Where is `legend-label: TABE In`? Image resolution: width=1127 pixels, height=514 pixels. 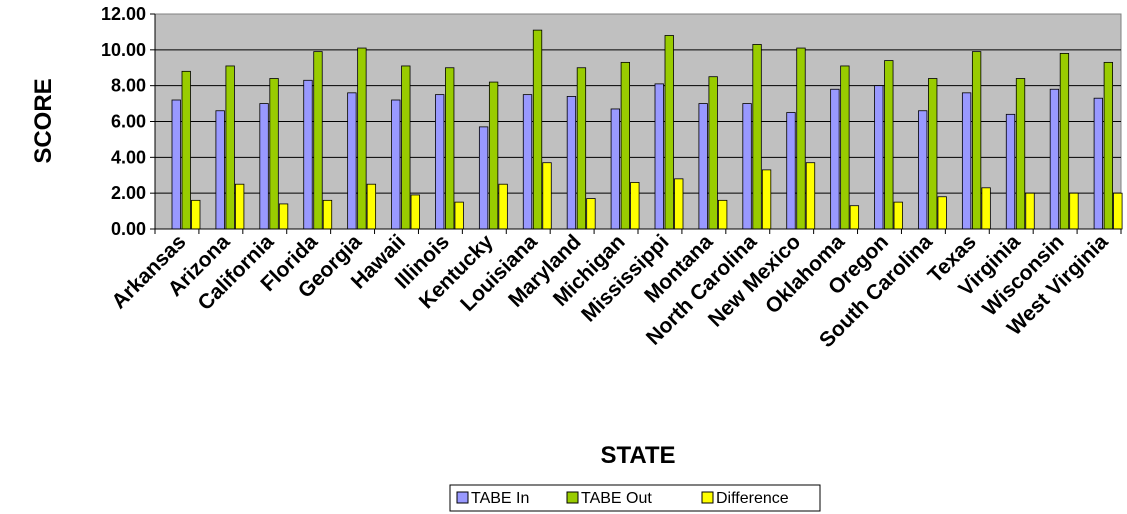
legend-label: TABE In is located at coordinates (500, 498).